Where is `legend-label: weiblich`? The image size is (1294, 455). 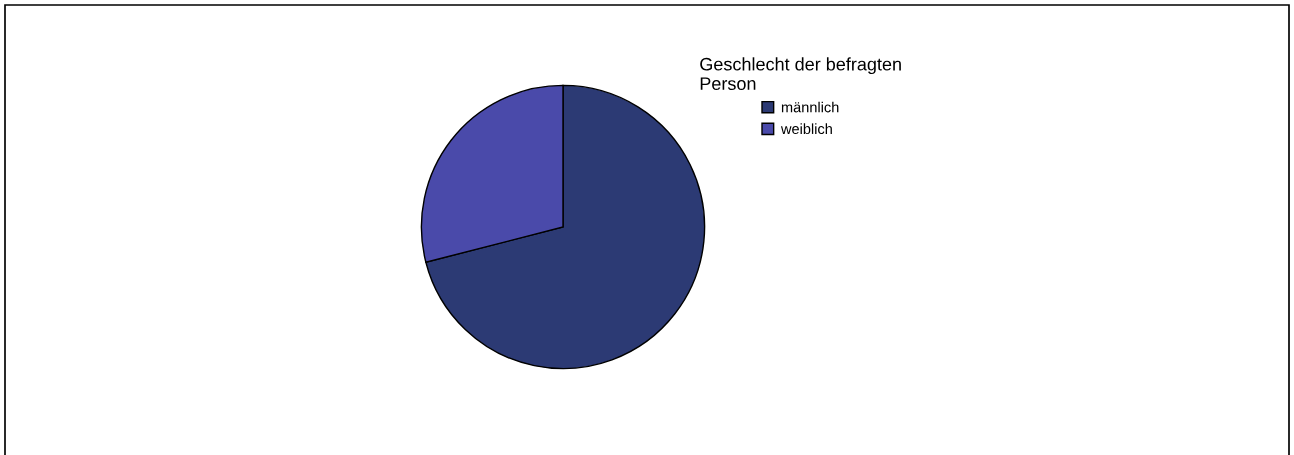
legend-label: weiblich is located at coordinates (806, 129).